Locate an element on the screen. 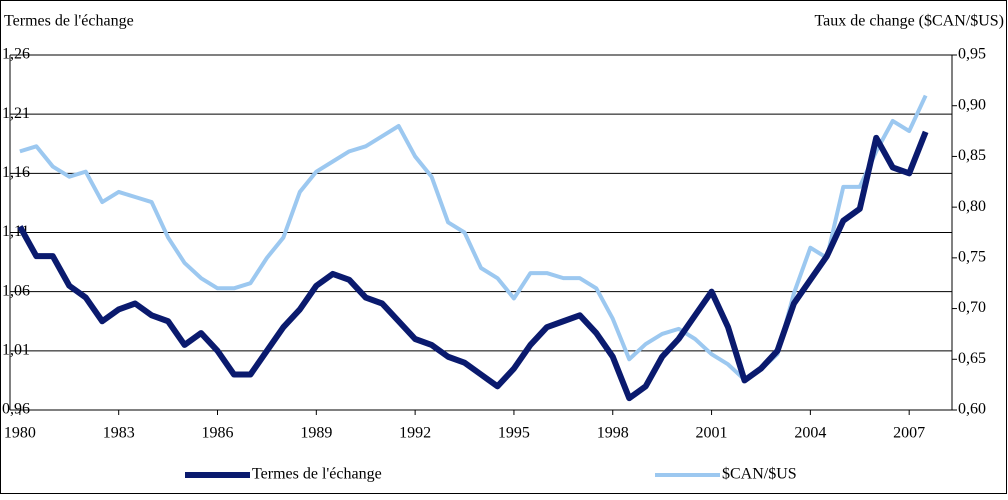 The height and width of the screenshot is (500, 1008). y2-tick-label: 0,75 is located at coordinates (972, 257).